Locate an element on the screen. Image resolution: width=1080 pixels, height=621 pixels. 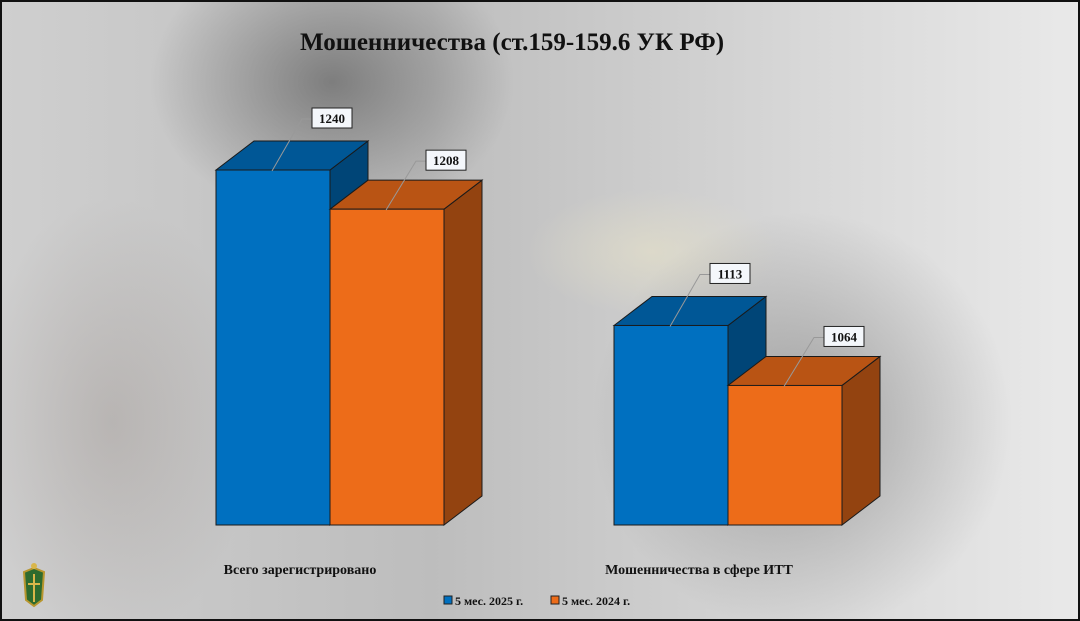
bar-0-0-data-label: 1240 is located at coordinates (332, 118).